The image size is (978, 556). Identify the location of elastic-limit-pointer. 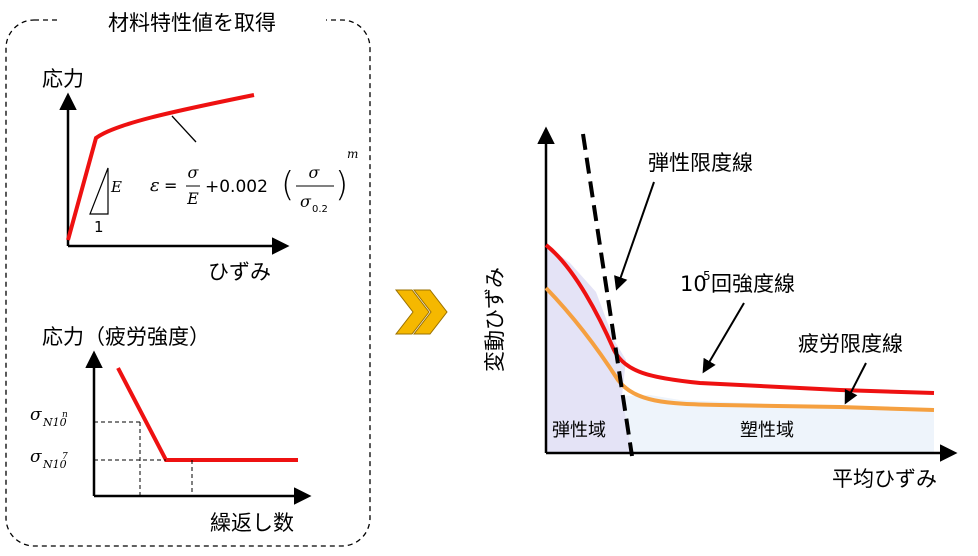
(634, 236).